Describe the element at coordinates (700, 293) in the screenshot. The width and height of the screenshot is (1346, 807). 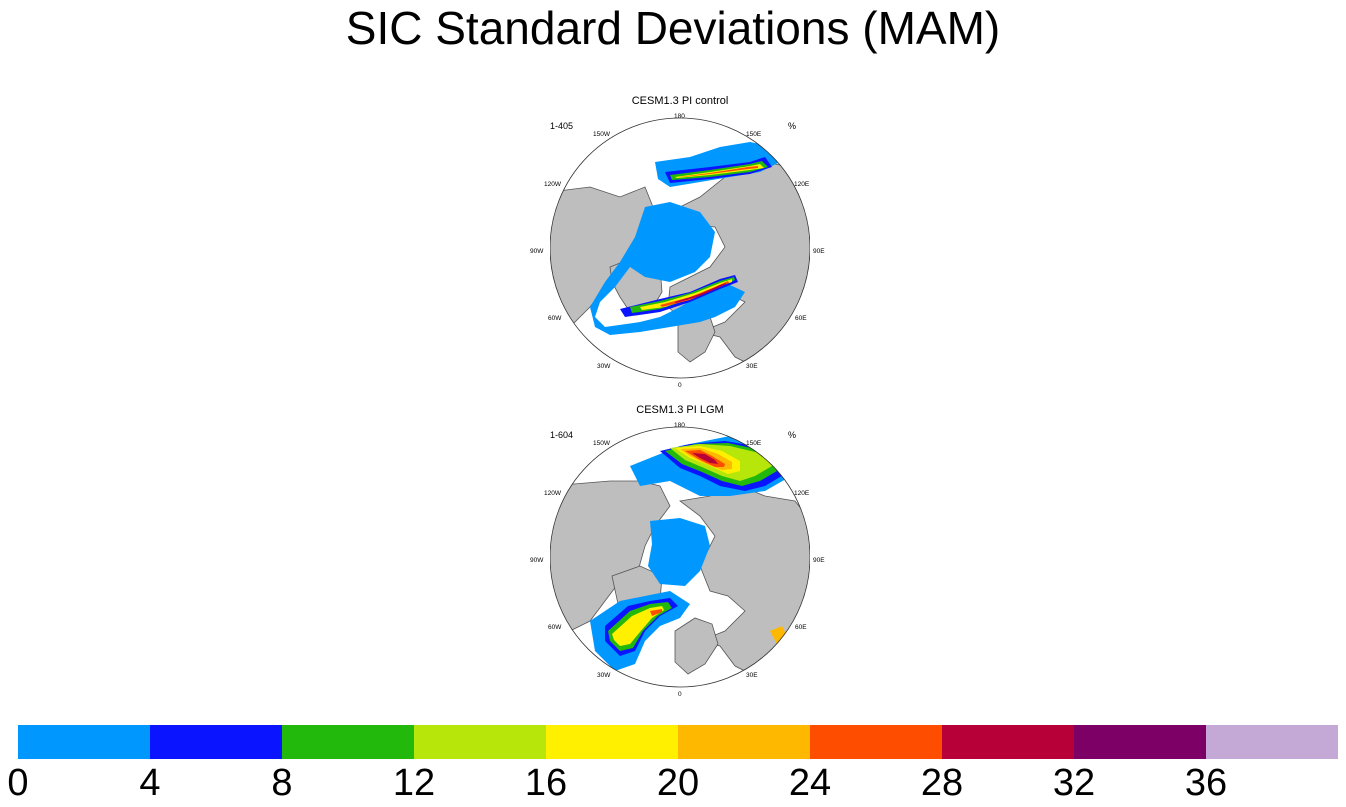
I see `ice-atlantic-darkred` at that location.